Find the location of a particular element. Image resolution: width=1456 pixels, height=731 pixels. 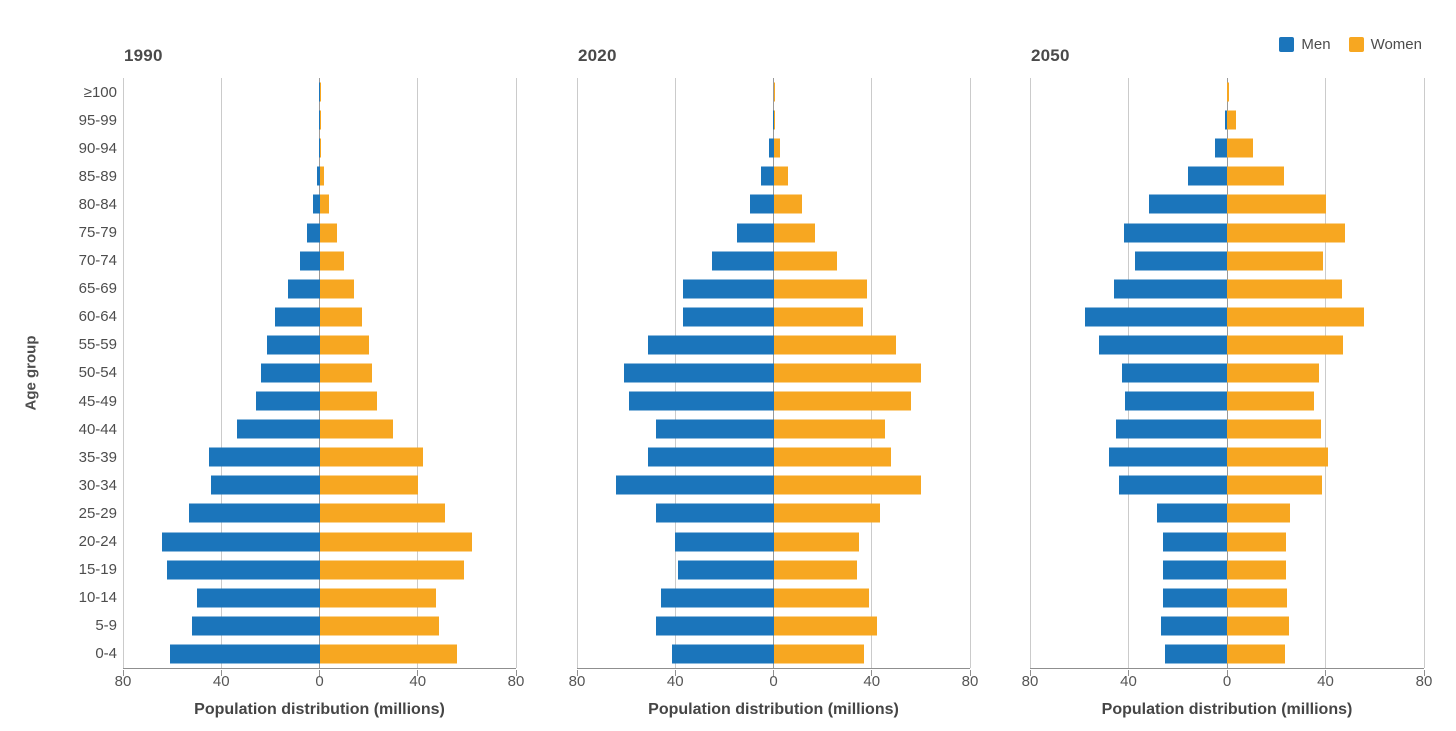

men-legend-label: Men is located at coordinates (1316, 44).